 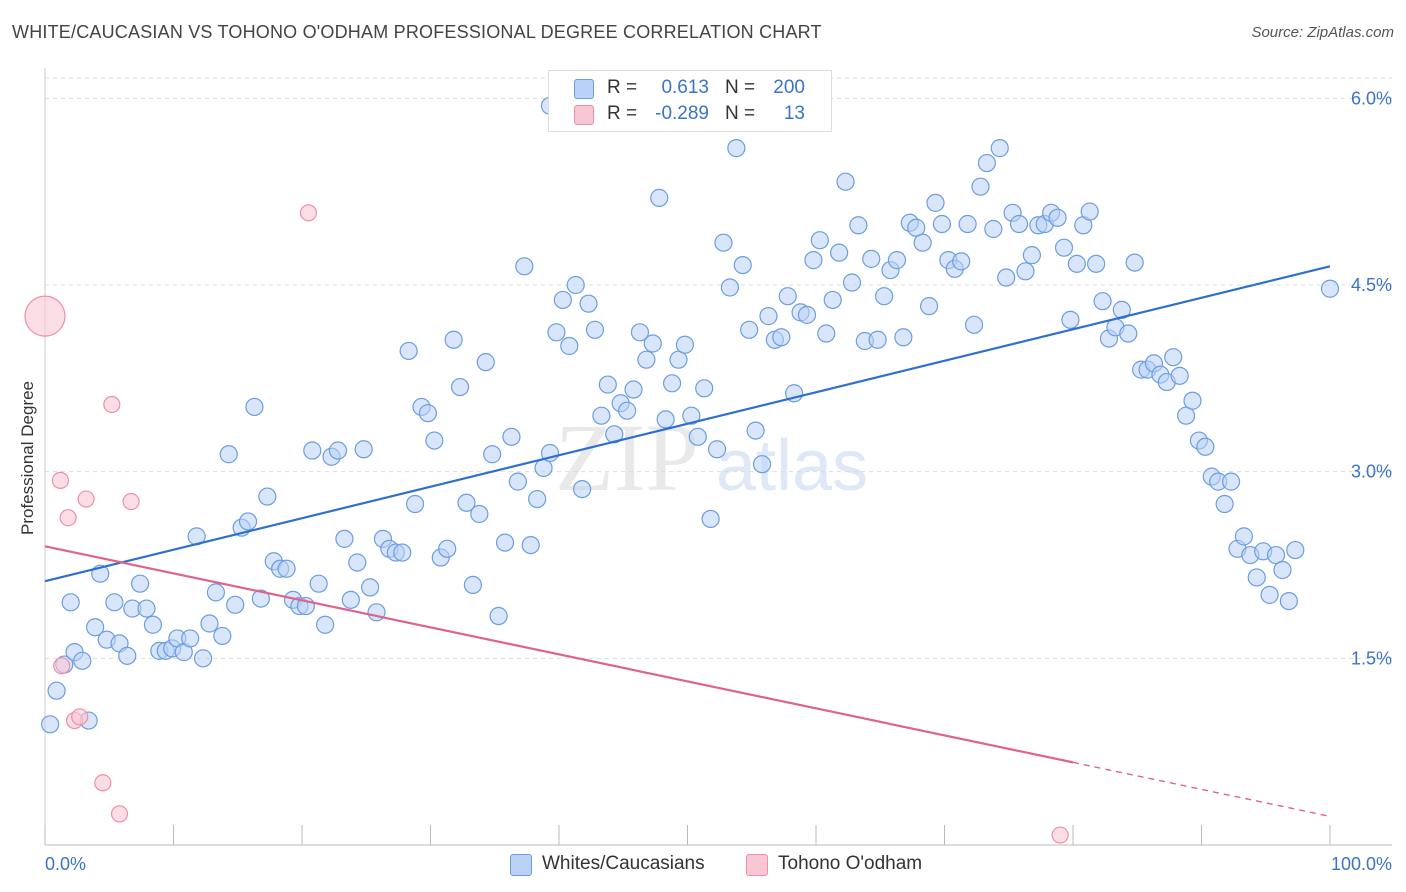 I want to click on legend-r-value: -0.289, so click(x=682, y=113).